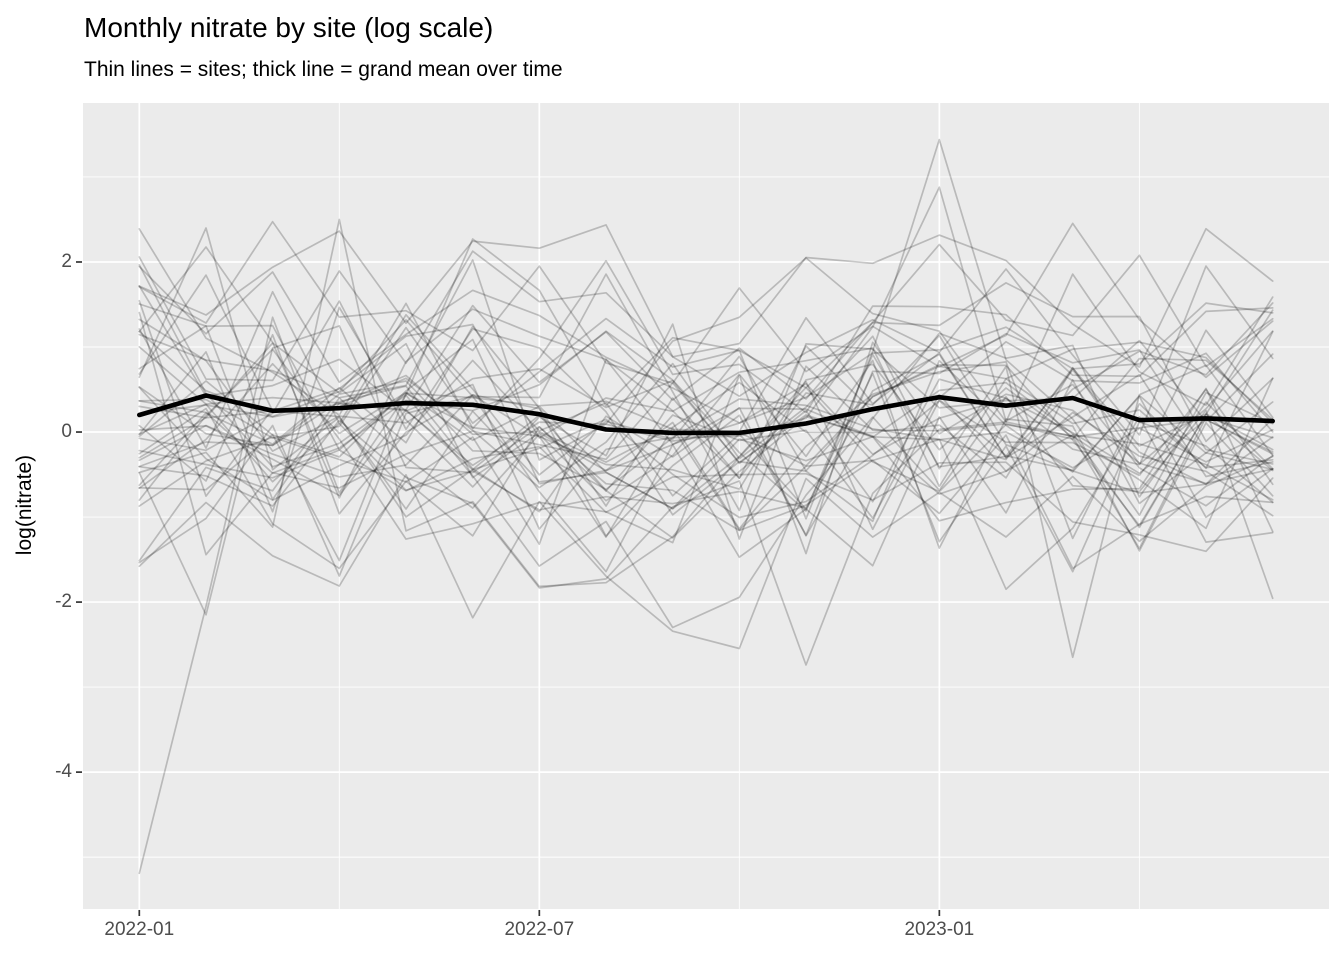 This screenshot has width=1344, height=960. Describe the element at coordinates (63, 772) in the screenshot. I see `y-tick-label: -4` at that location.